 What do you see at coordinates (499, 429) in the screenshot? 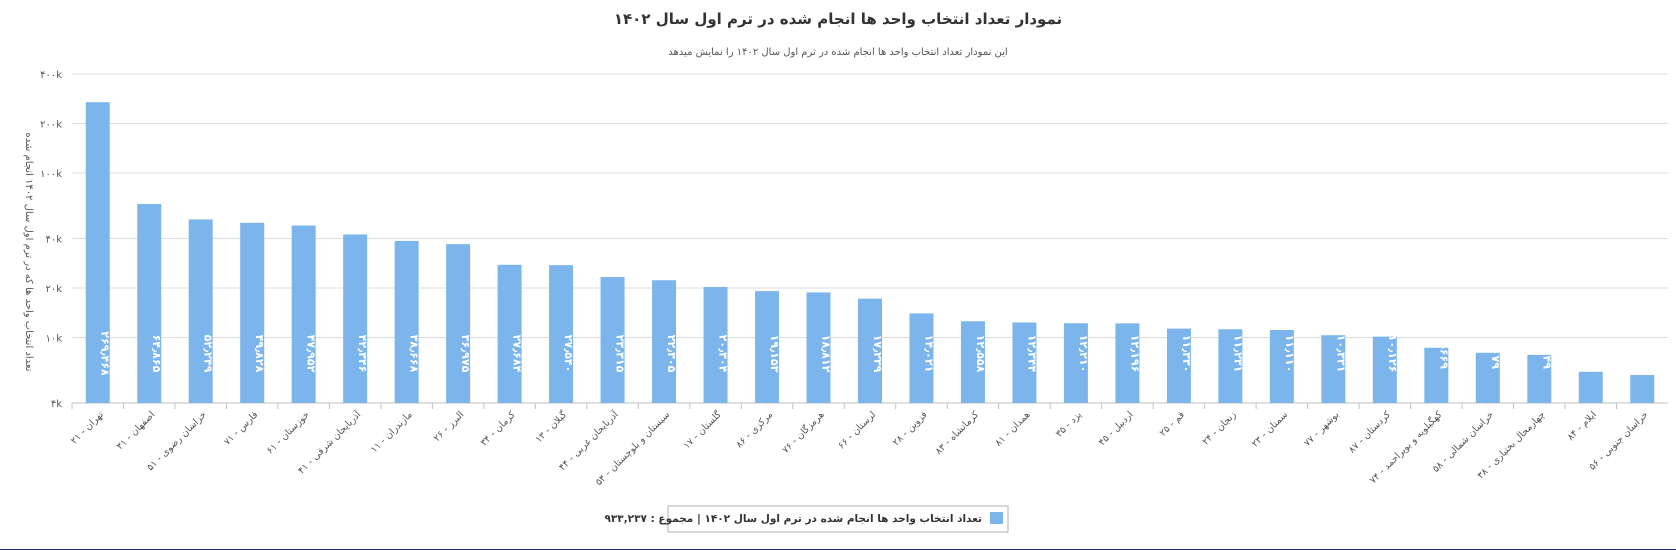
I see `x-tick-label: کرمان - ۳۴` at bounding box center [499, 429].